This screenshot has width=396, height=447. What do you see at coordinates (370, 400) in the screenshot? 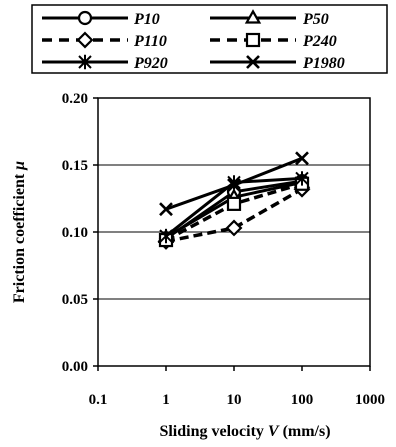
I see `x-tick-label: 1000` at bounding box center [370, 400].